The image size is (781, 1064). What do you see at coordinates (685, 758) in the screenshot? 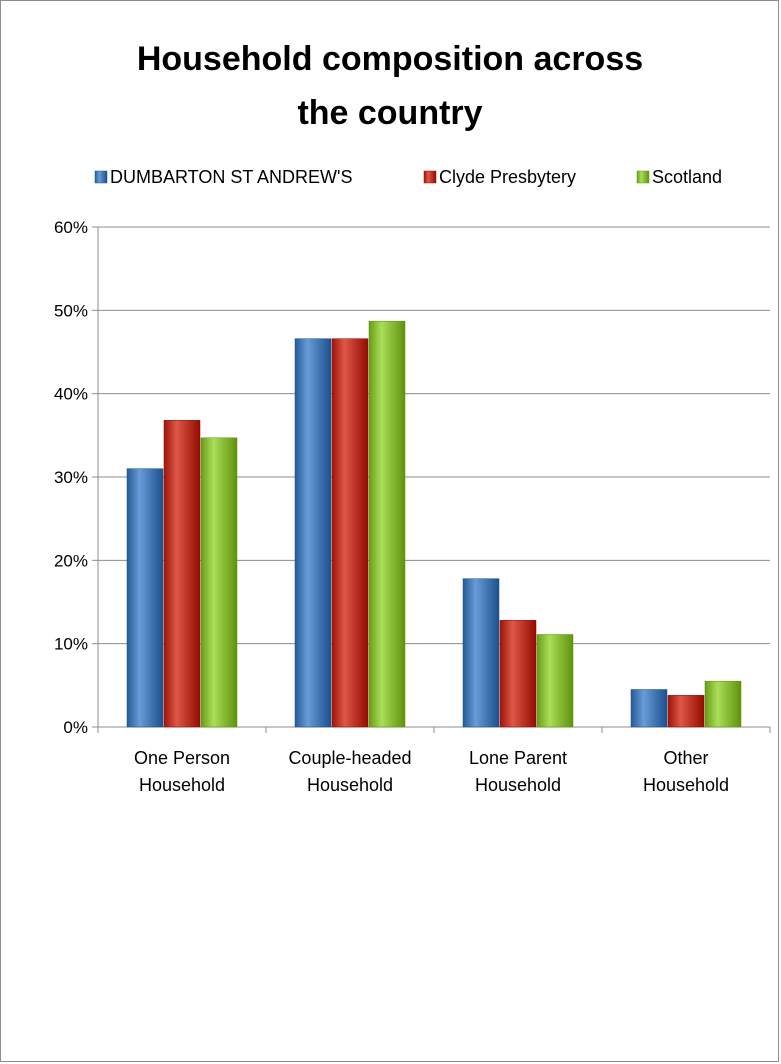
I see `x-category-label: Other` at bounding box center [685, 758].